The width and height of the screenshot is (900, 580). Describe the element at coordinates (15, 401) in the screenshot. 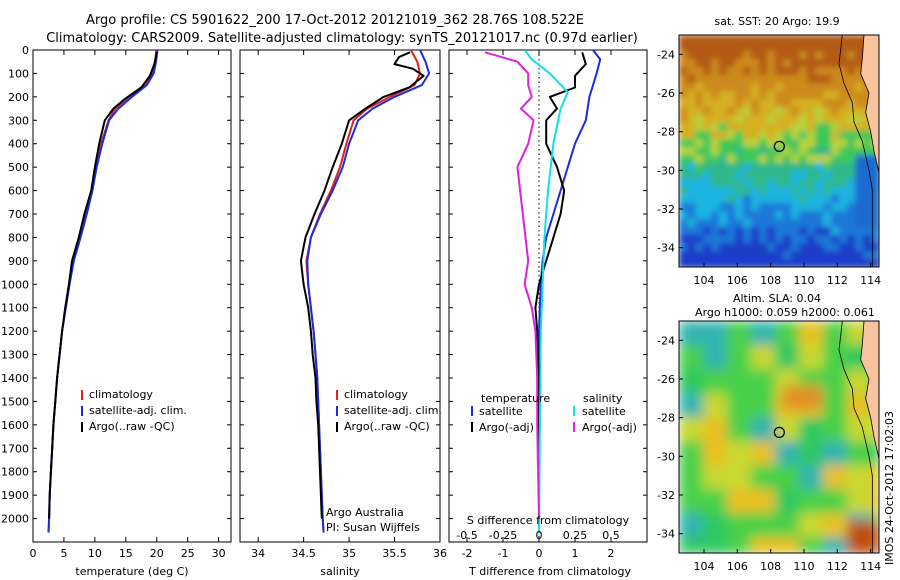

I see `y-tick-label: 1500` at that location.